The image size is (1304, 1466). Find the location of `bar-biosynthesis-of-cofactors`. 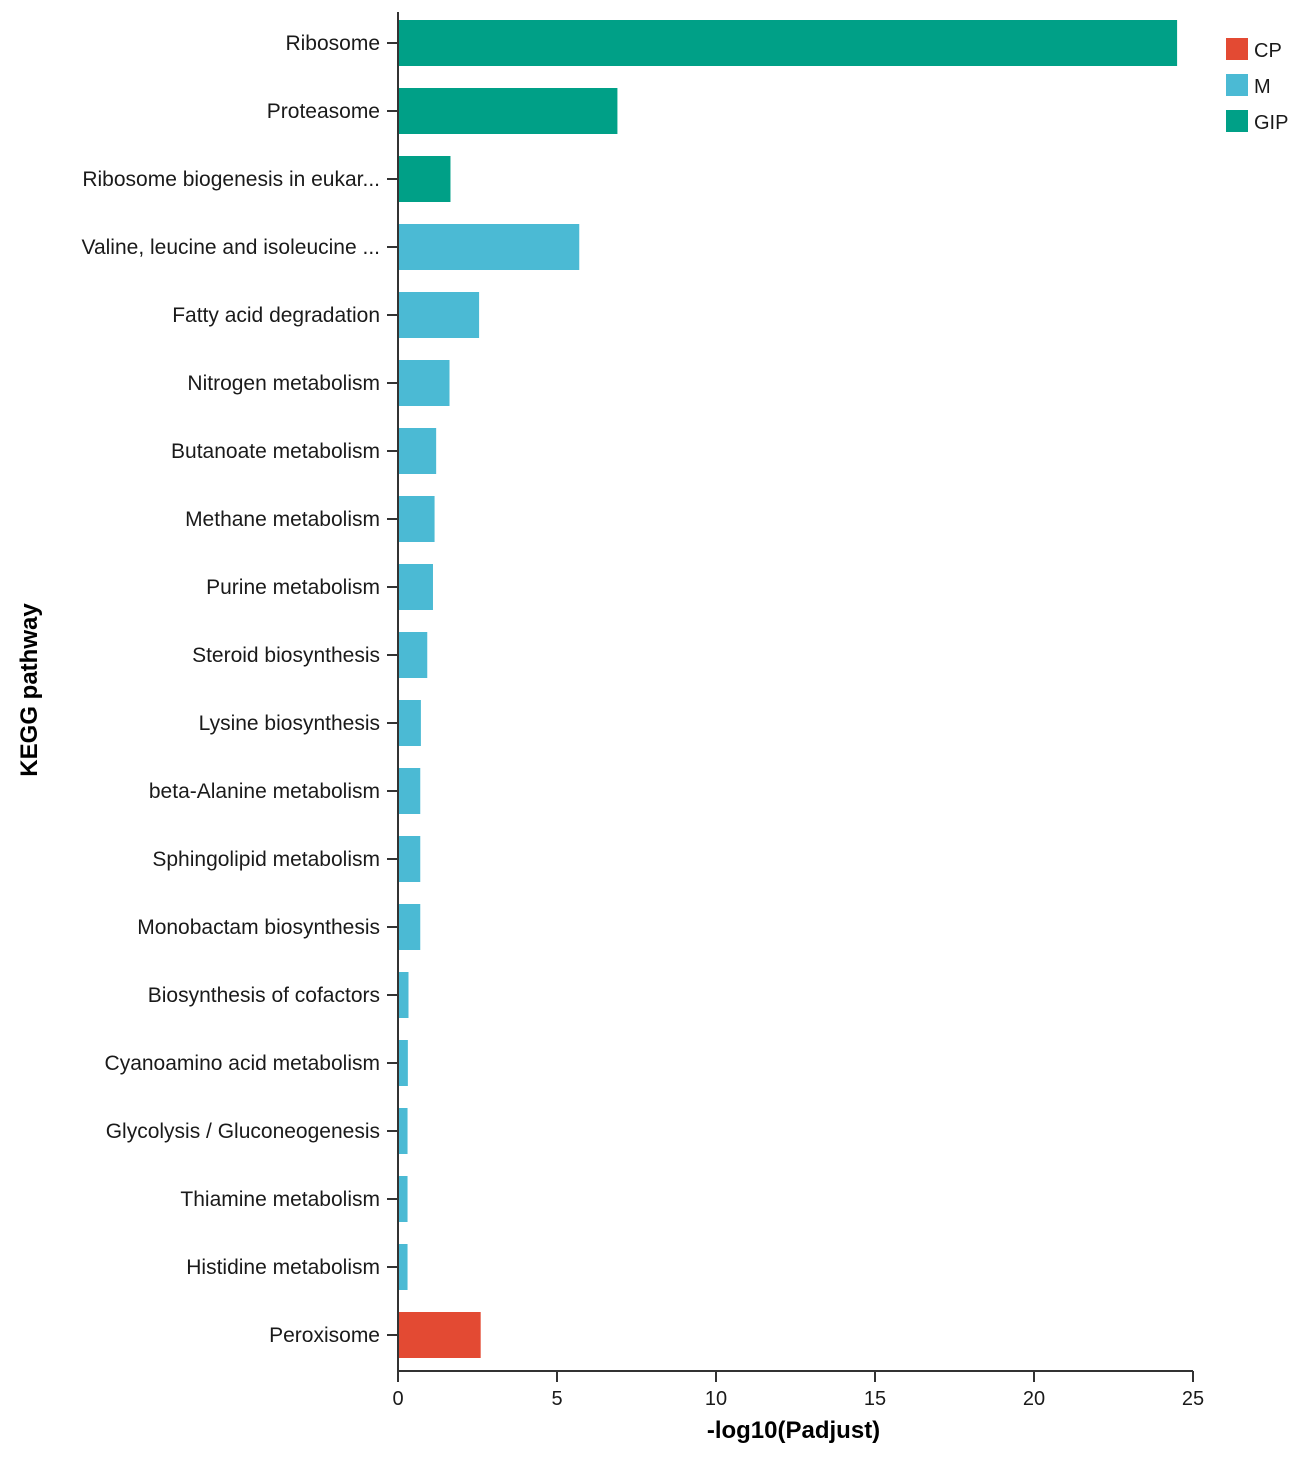

bar-biosynthesis-of-cofactors is located at coordinates (403, 995).